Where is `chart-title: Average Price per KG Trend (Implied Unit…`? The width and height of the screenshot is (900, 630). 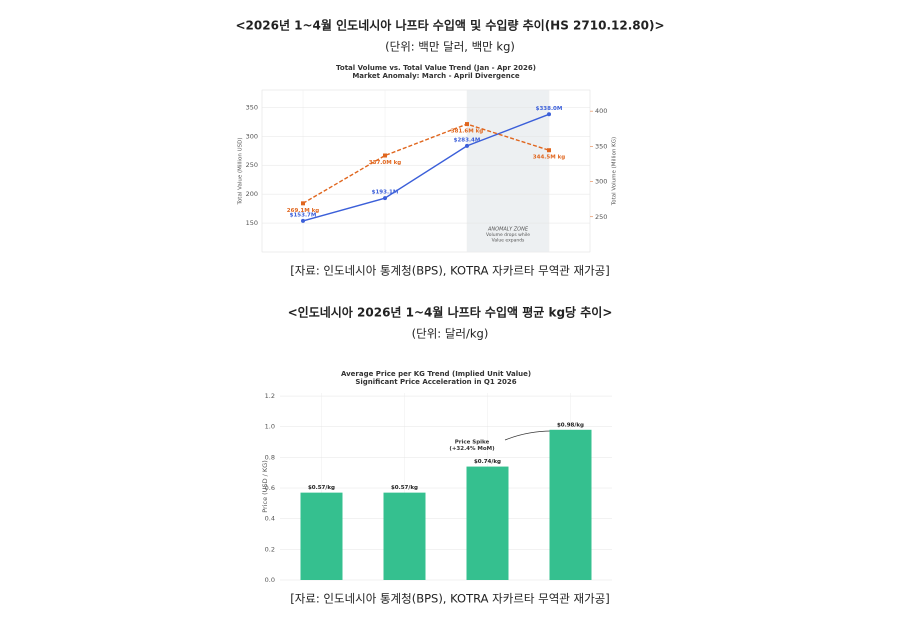 chart-title: Average Price per KG Trend (Implied Unit… is located at coordinates (436, 374).